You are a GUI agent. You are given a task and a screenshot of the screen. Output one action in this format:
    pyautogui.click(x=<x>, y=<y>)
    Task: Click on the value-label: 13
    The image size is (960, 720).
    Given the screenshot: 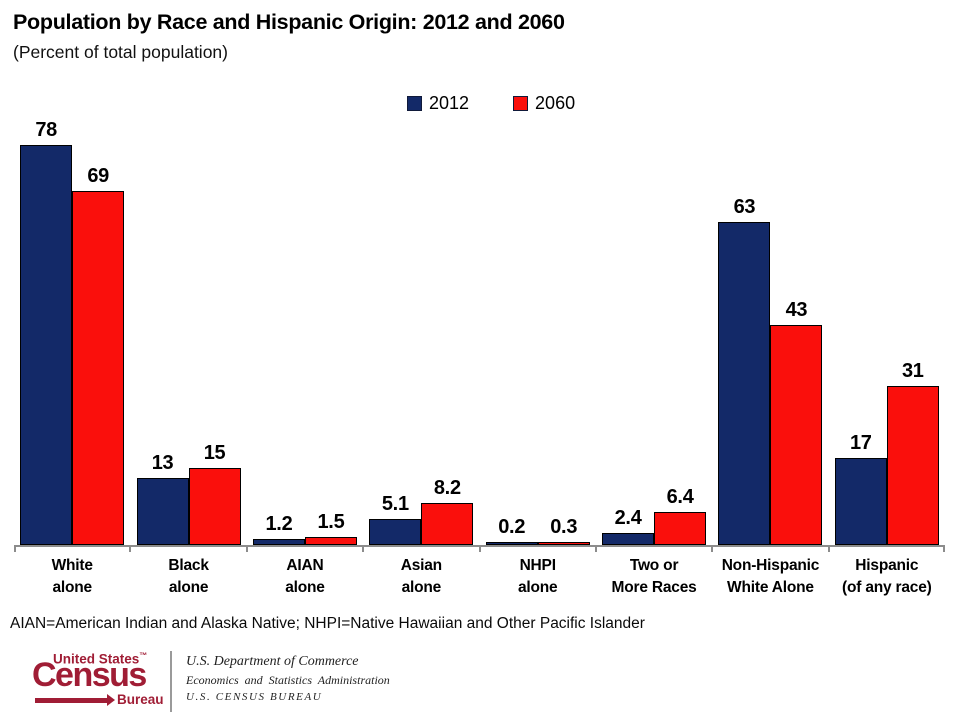 What is the action you would take?
    pyautogui.click(x=162, y=463)
    